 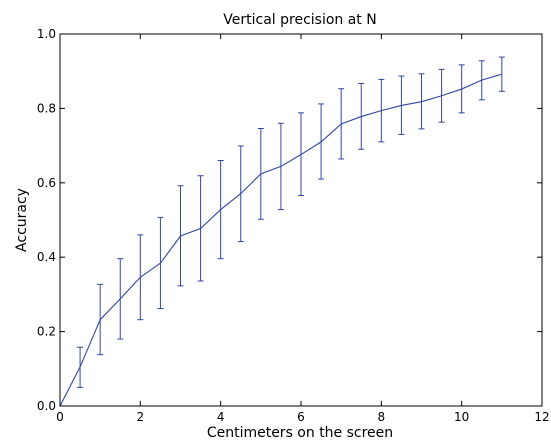 What do you see at coordinates (461, 417) in the screenshot?
I see `x-tick-label: 10` at bounding box center [461, 417].